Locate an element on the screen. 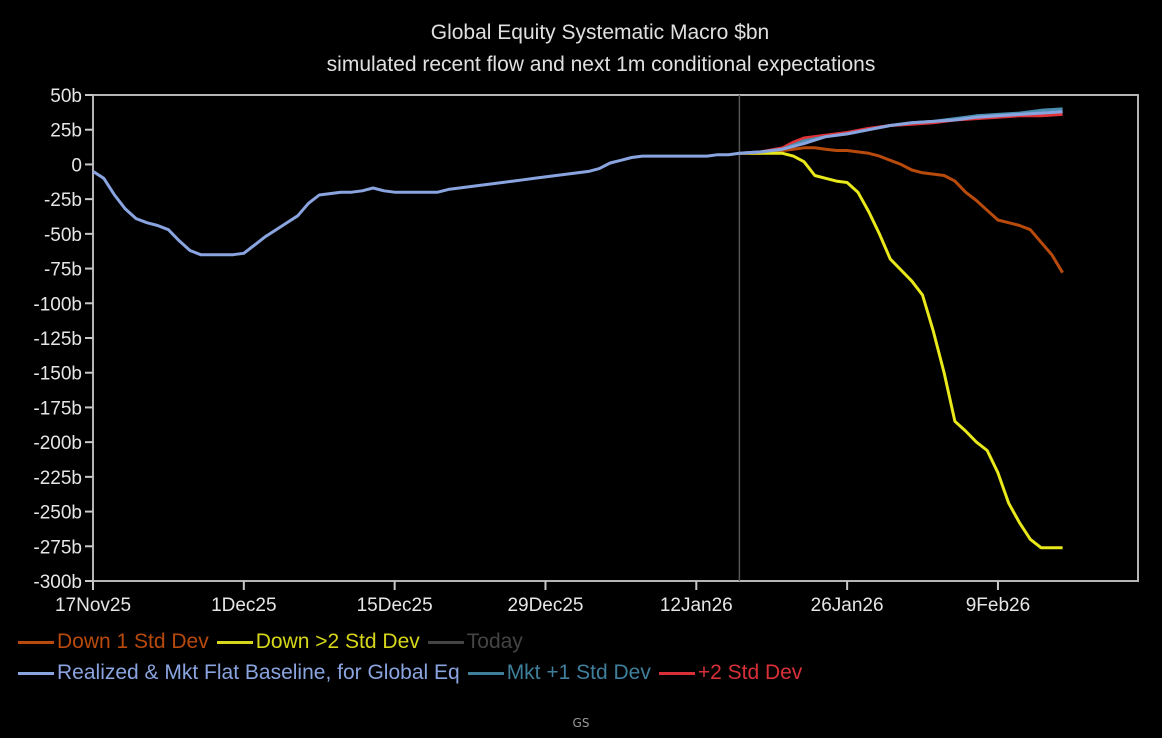 The width and height of the screenshot is (1162, 738). y-tick-label: -275b is located at coordinates (57, 547).